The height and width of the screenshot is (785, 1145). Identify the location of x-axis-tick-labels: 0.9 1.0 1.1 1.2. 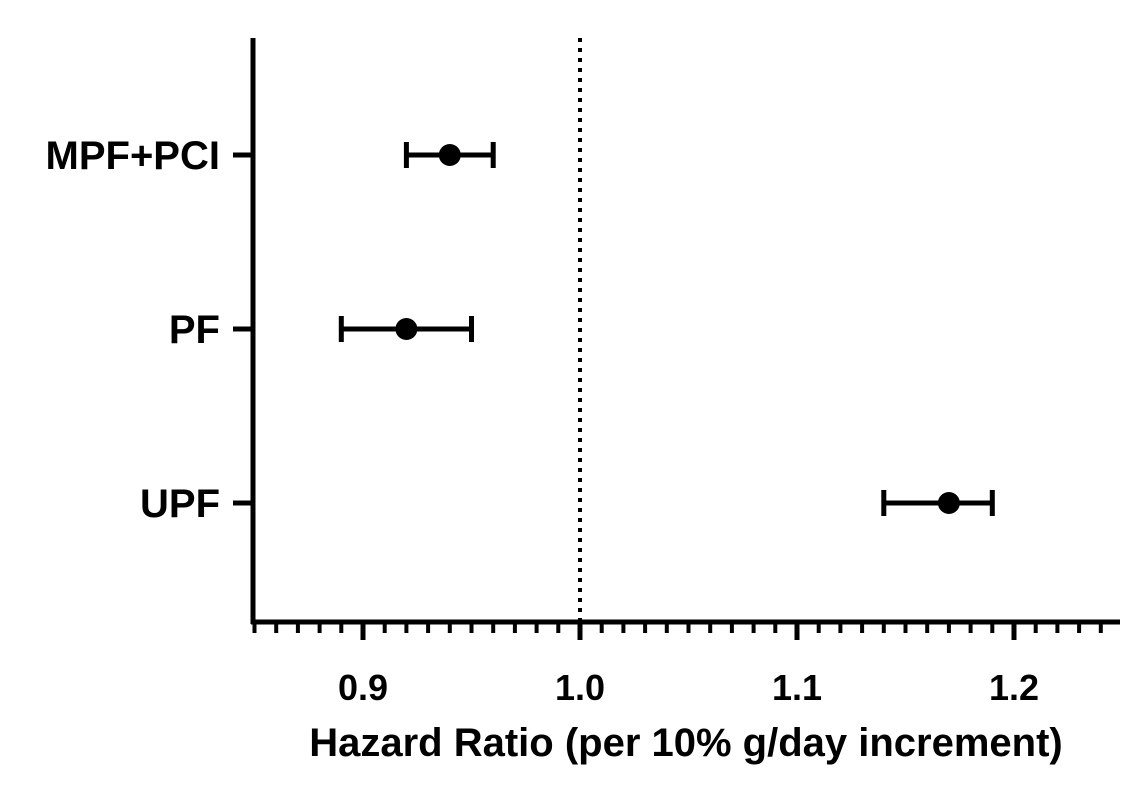
(688, 687).